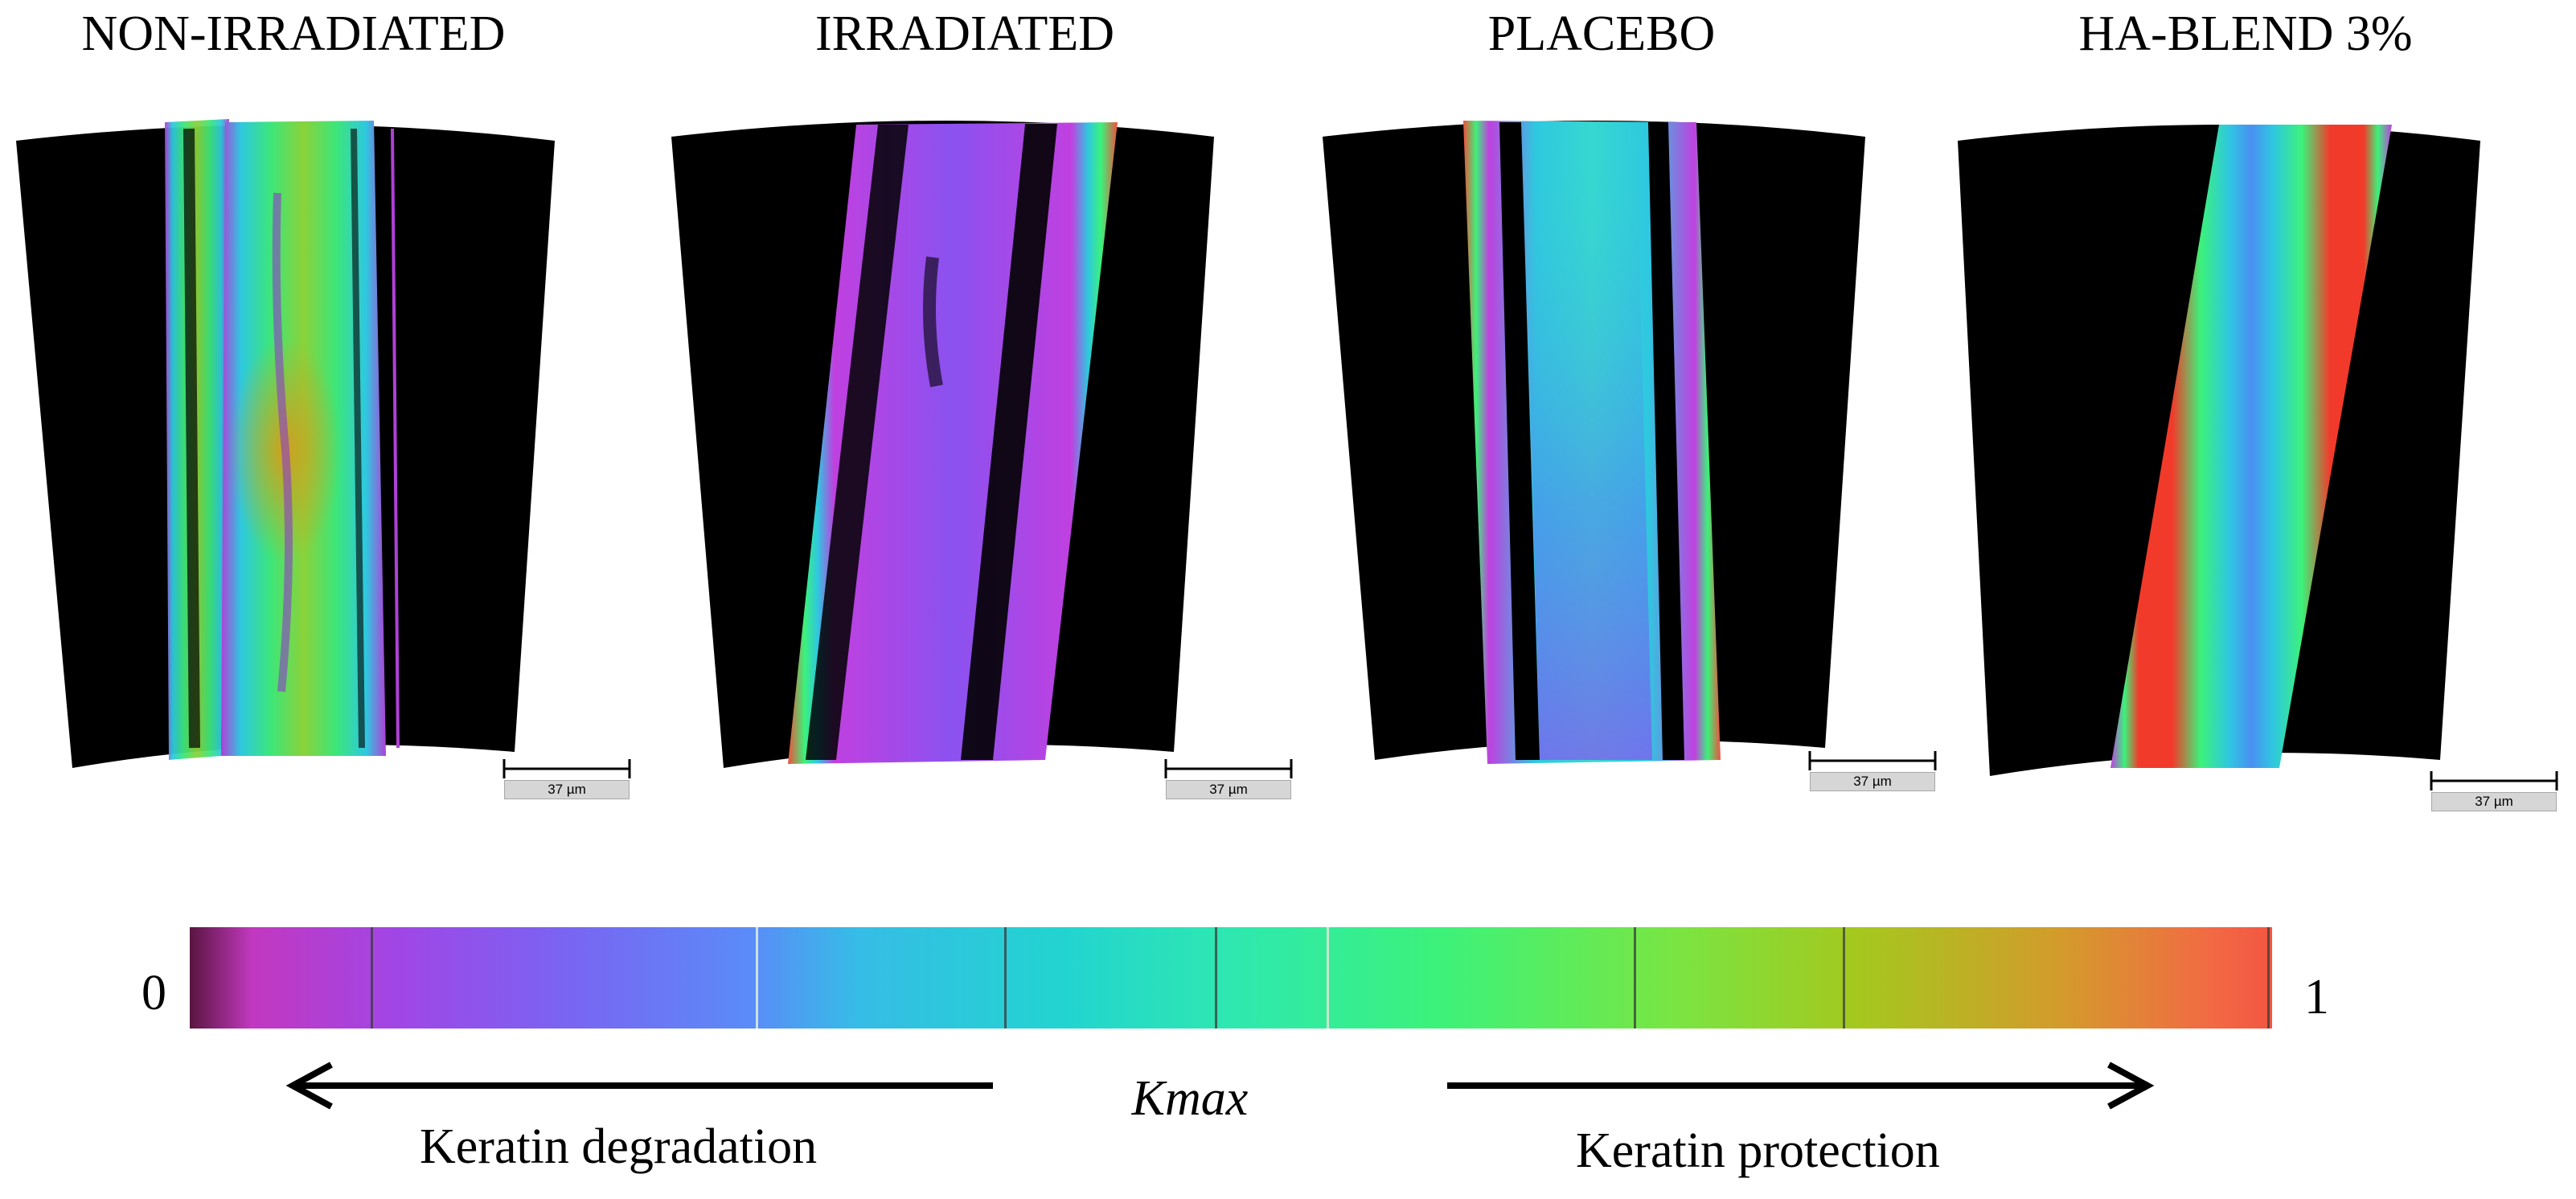 Image resolution: width=2576 pixels, height=1199 pixels. Describe the element at coordinates (942, 444) in the screenshot. I see `micrograph-image-irradiated` at that location.